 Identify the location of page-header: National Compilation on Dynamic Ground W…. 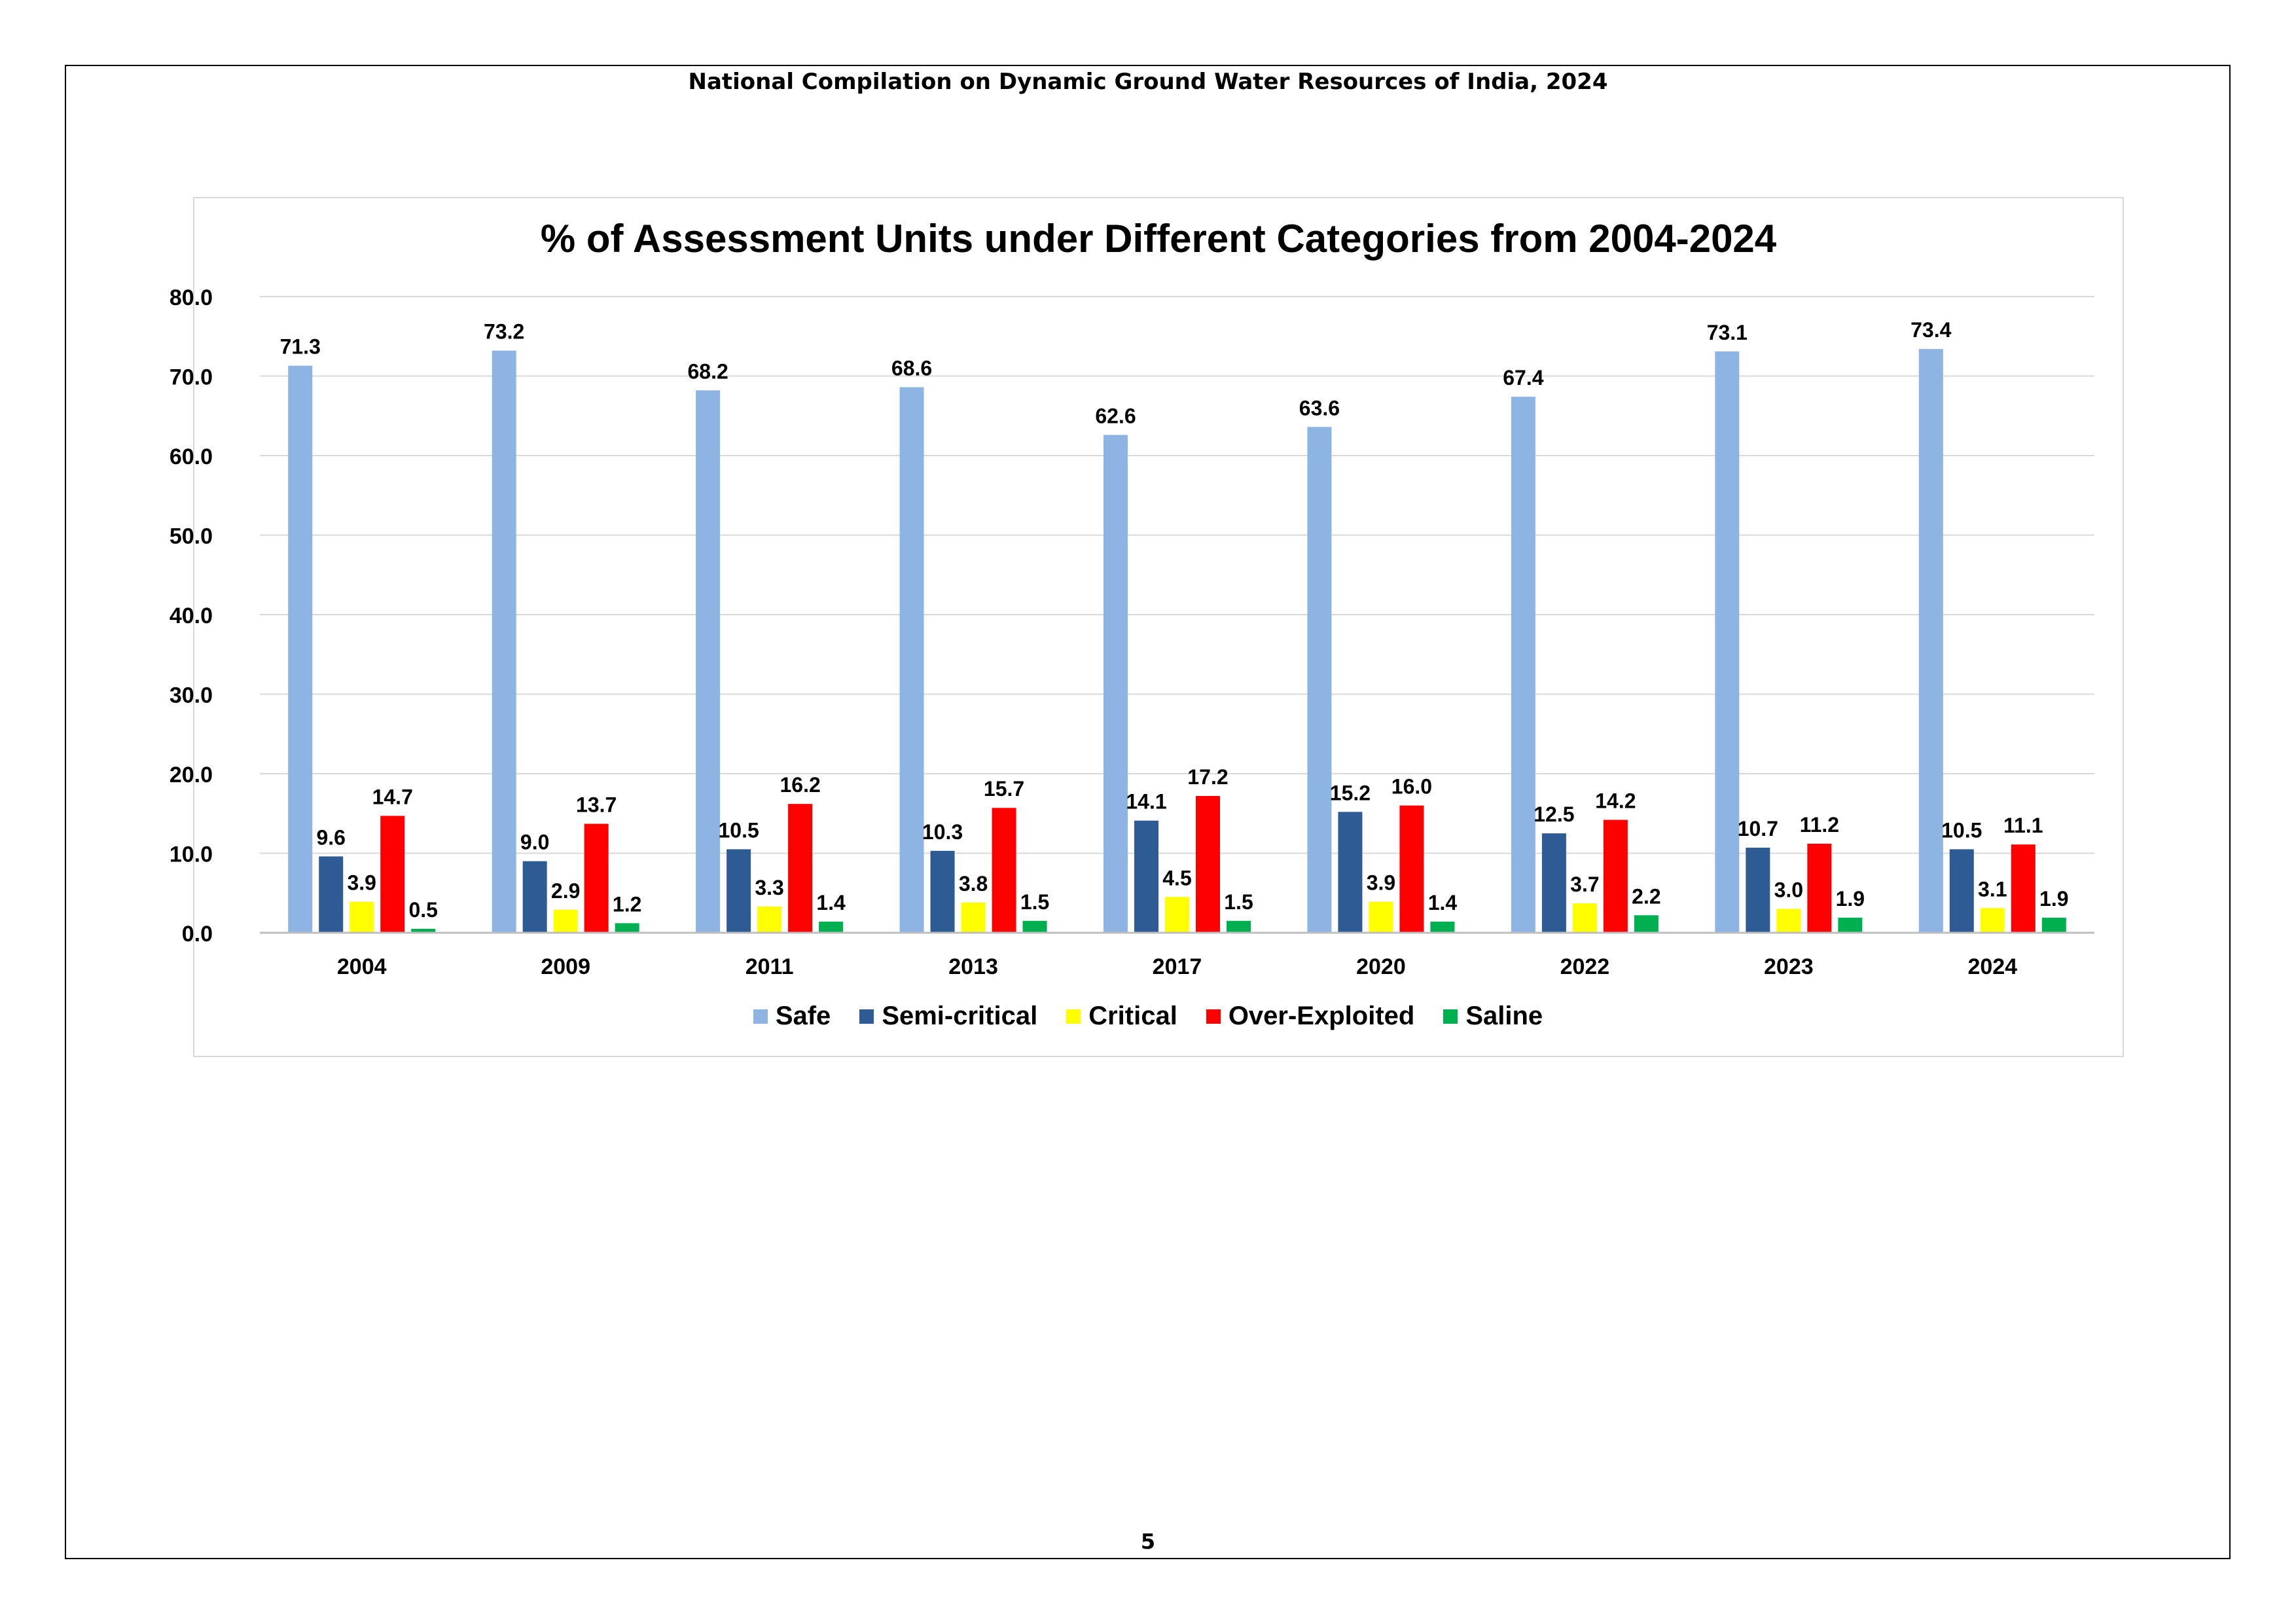
(1148, 82).